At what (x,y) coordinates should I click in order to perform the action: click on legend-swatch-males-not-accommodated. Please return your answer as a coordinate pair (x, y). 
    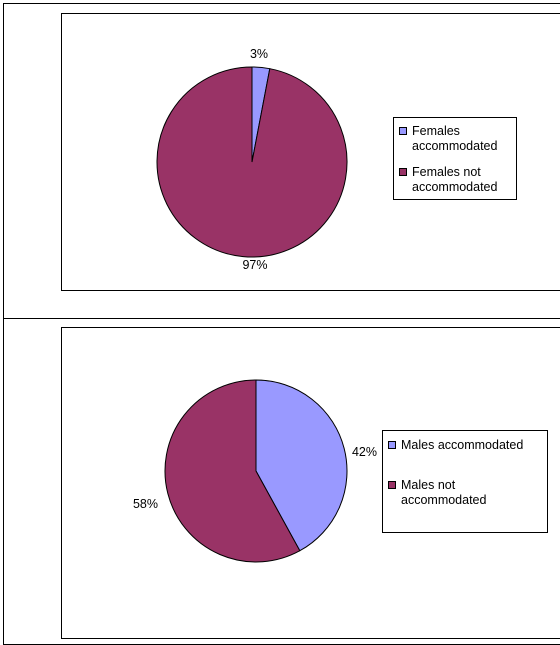
    Looking at the image, I should click on (392, 485).